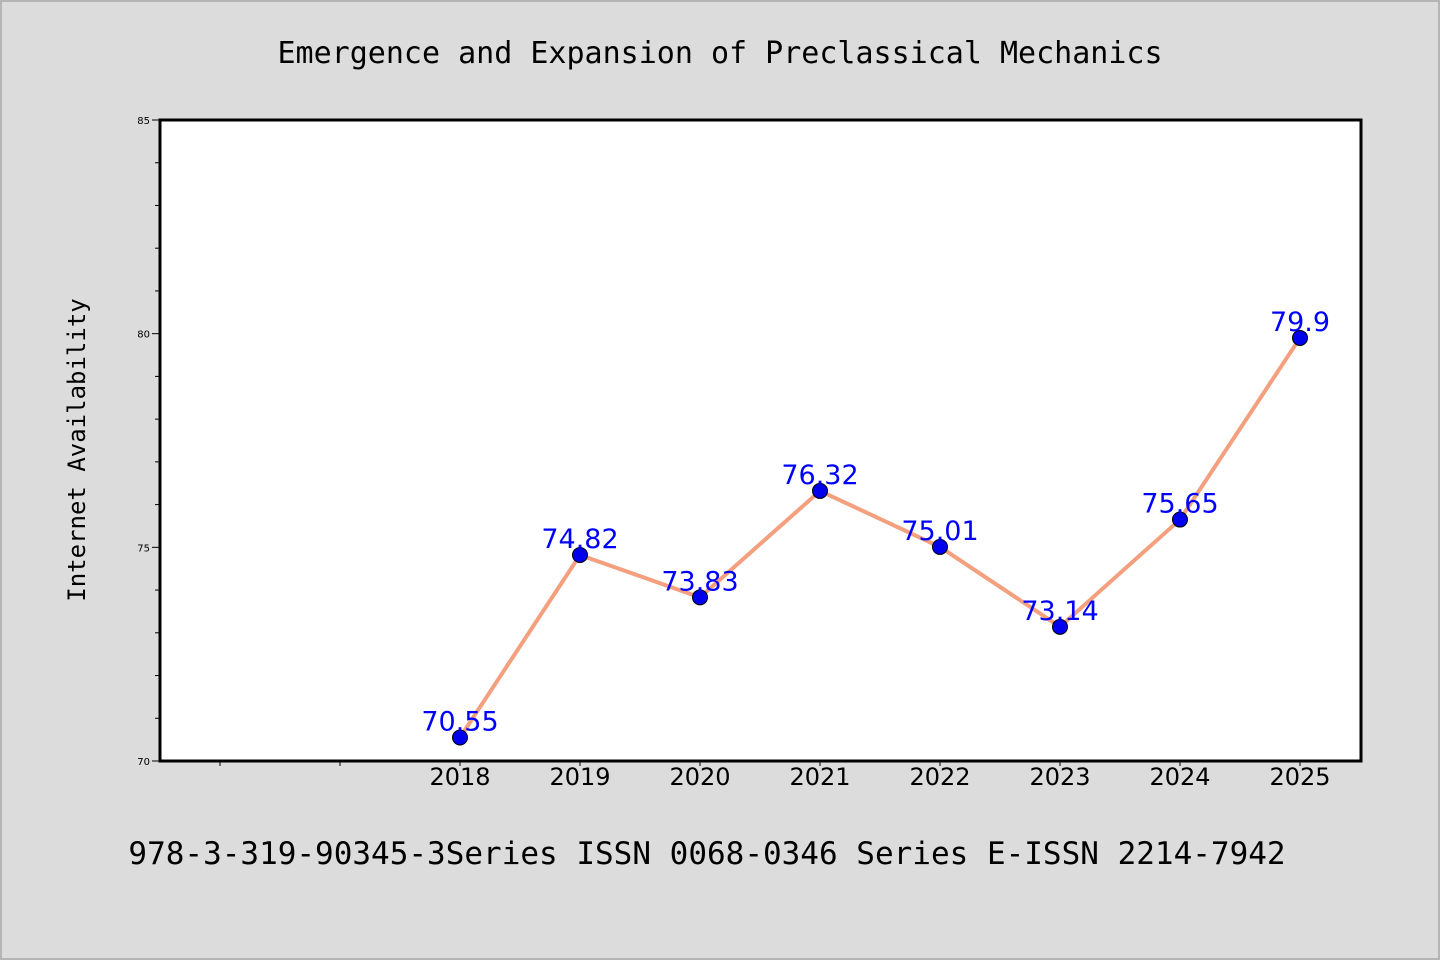  I want to click on y-axis: 70 75 80 85, so click(148, 442).